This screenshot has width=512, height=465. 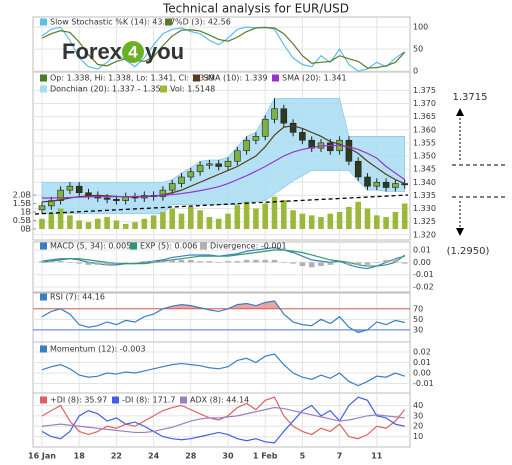 What do you see at coordinates (168, 246) in the screenshot?
I see `legend-label: EXP (5): 0.006` at bounding box center [168, 246].